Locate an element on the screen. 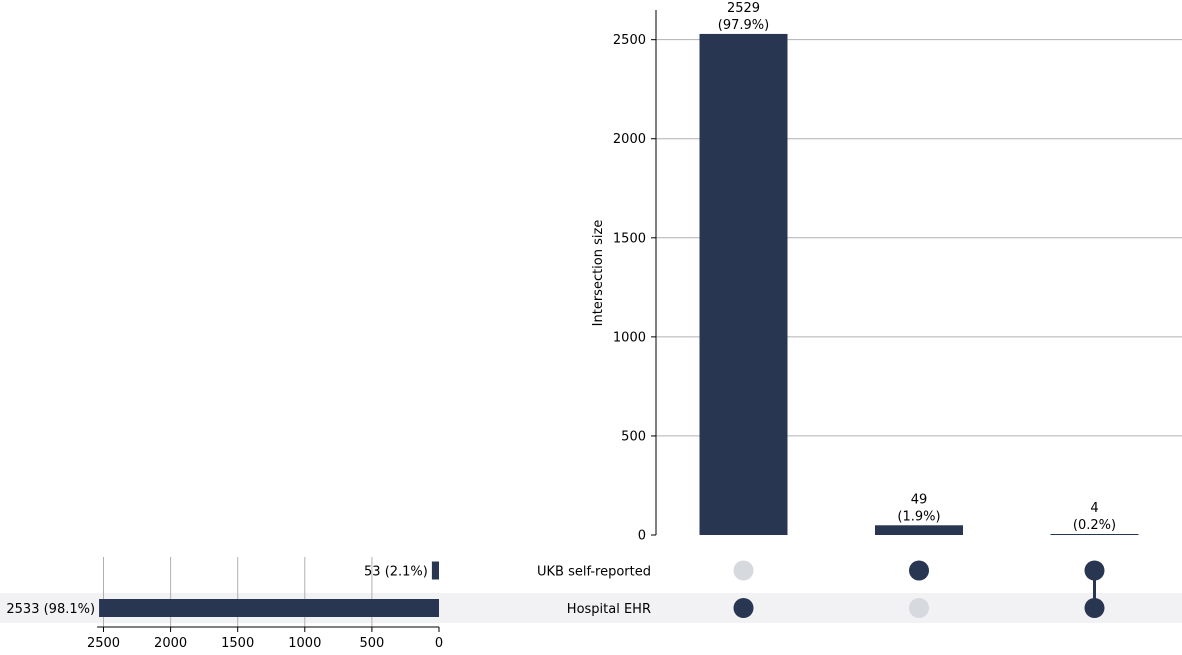 This screenshot has height=655, width=1182. y-tick-label: 2000 is located at coordinates (629, 139).